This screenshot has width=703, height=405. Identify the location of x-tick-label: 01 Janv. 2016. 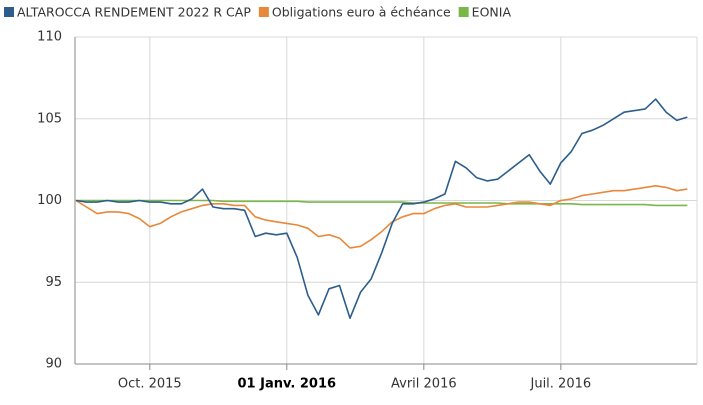
(287, 384).